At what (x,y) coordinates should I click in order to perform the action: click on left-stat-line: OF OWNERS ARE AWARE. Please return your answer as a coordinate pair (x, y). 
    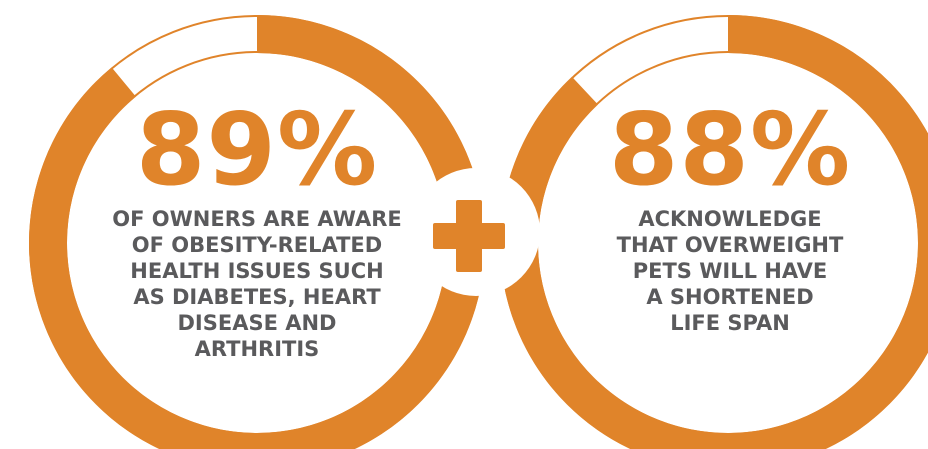
    Looking at the image, I should click on (257, 219).